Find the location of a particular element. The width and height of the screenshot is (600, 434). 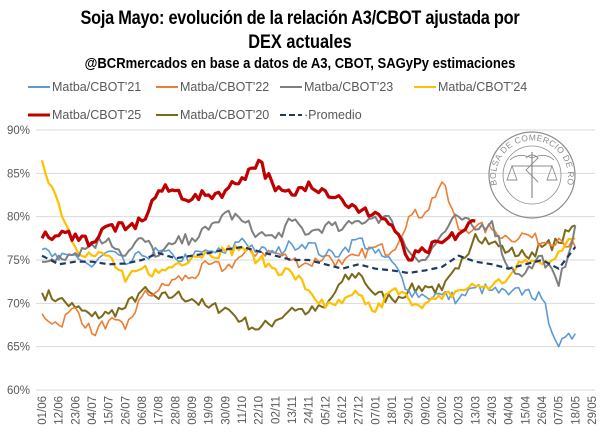

x-tick-label: 30/09 is located at coordinates (226, 410).